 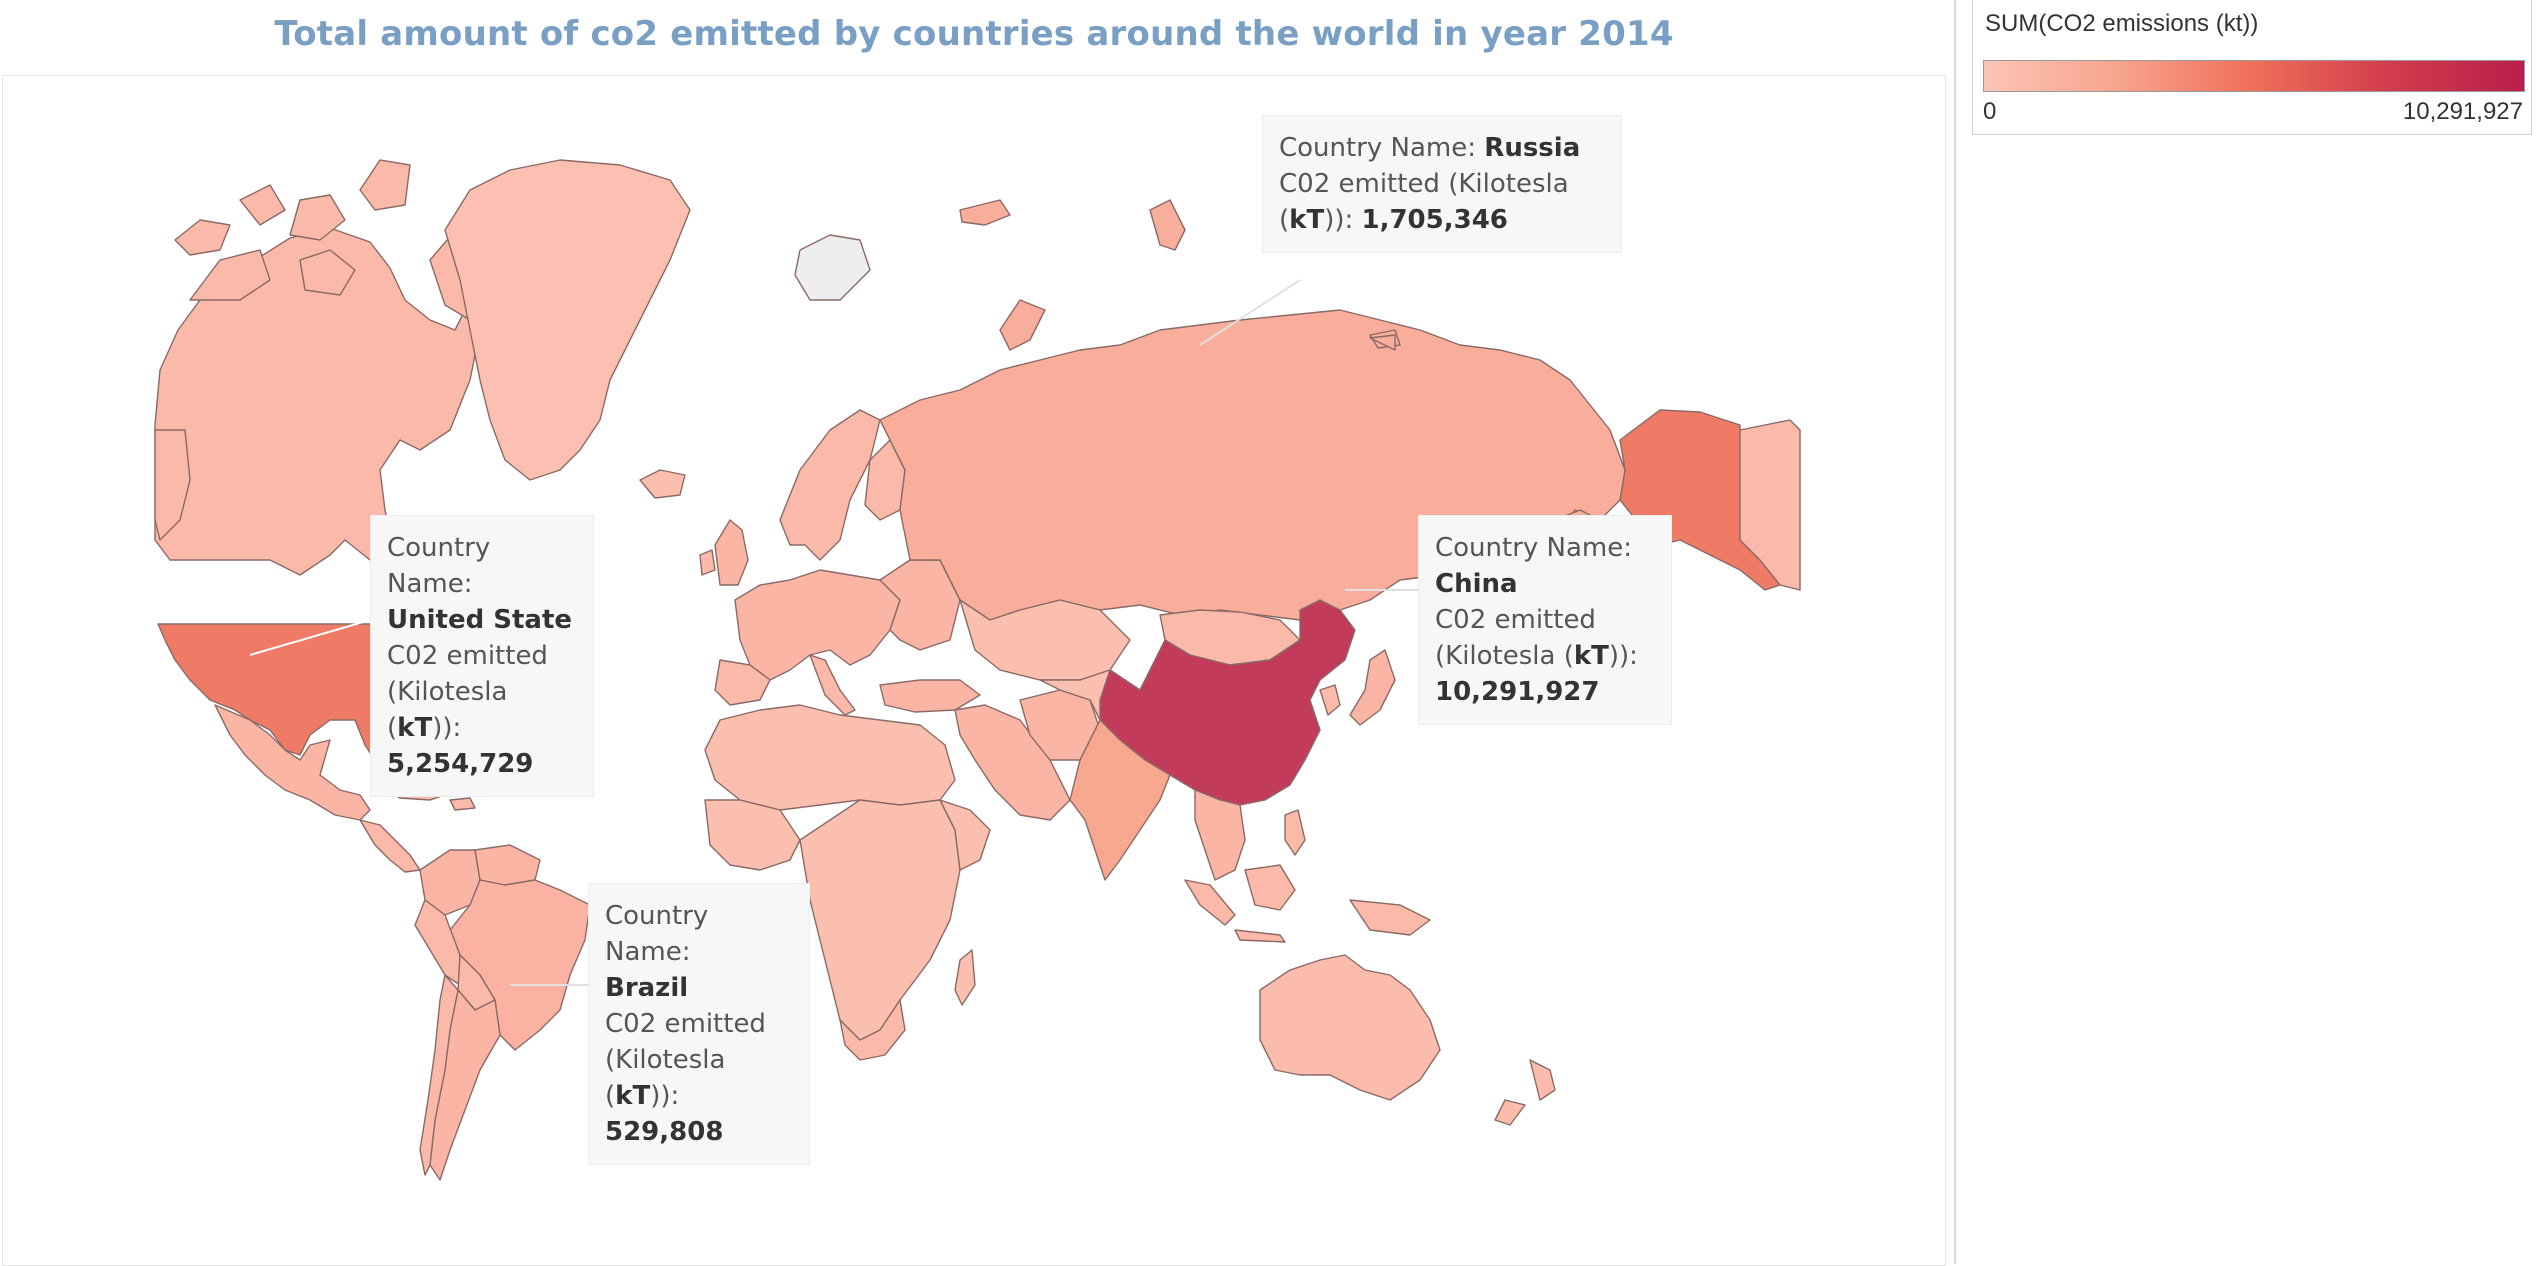 What do you see at coordinates (480, 620) in the screenshot?
I see `tooltip-usa-name: United State` at bounding box center [480, 620].